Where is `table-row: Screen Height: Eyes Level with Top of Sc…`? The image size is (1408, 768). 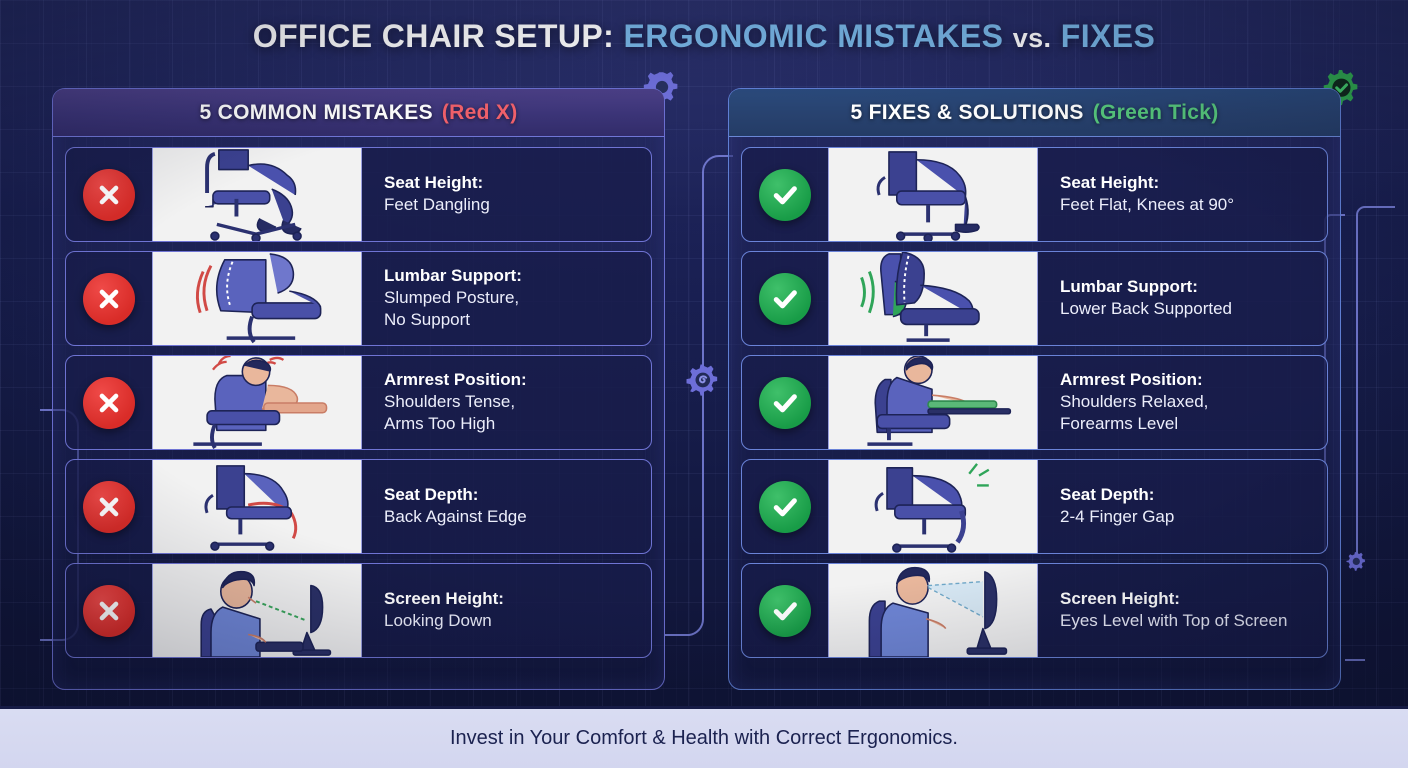 table-row: Screen Height: Eyes Level with Top of Sc… is located at coordinates (1034, 610).